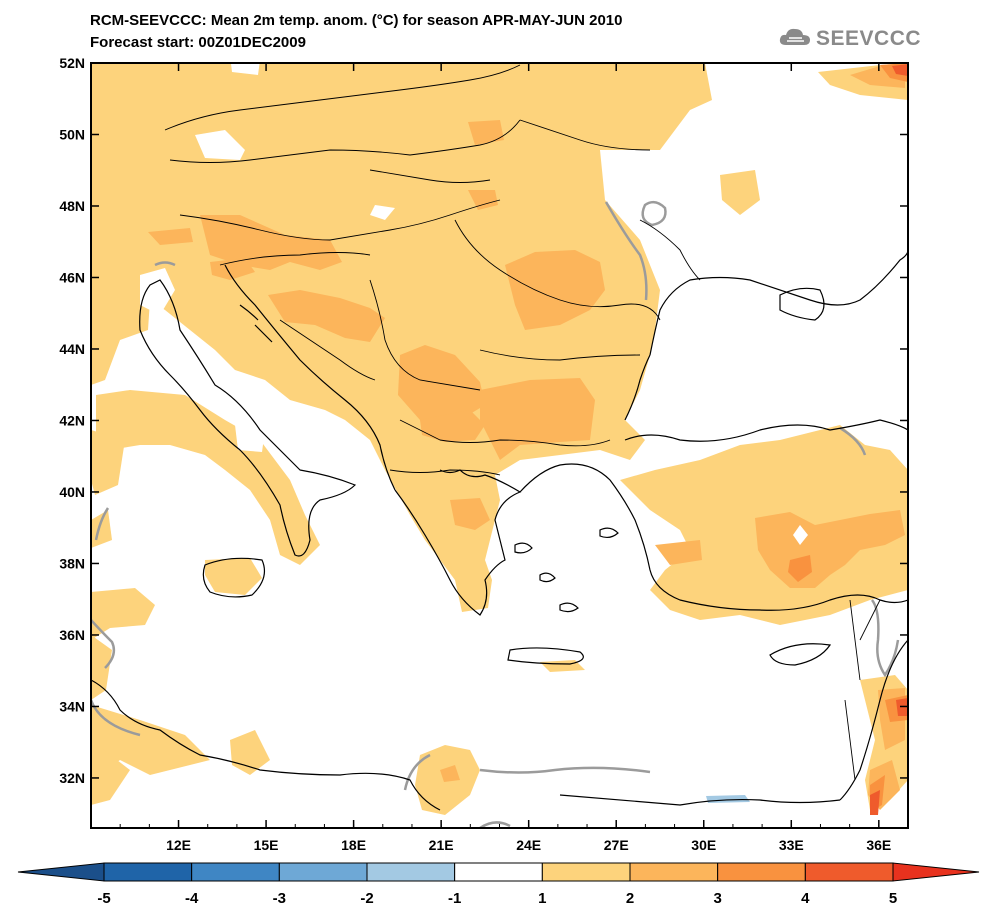  What do you see at coordinates (528, 845) in the screenshot?
I see `lon-label: 24E` at bounding box center [528, 845].